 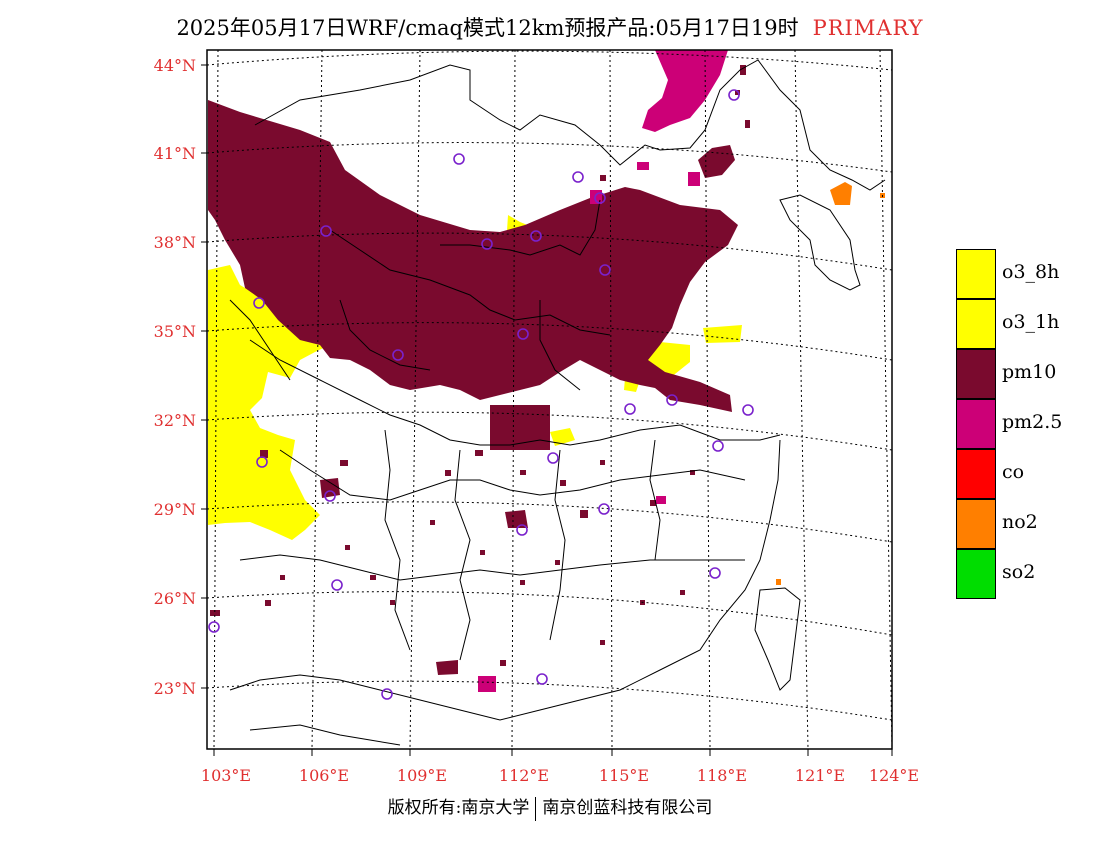 What do you see at coordinates (976, 324) in the screenshot?
I see `legend-swatch-o3-1h` at bounding box center [976, 324].